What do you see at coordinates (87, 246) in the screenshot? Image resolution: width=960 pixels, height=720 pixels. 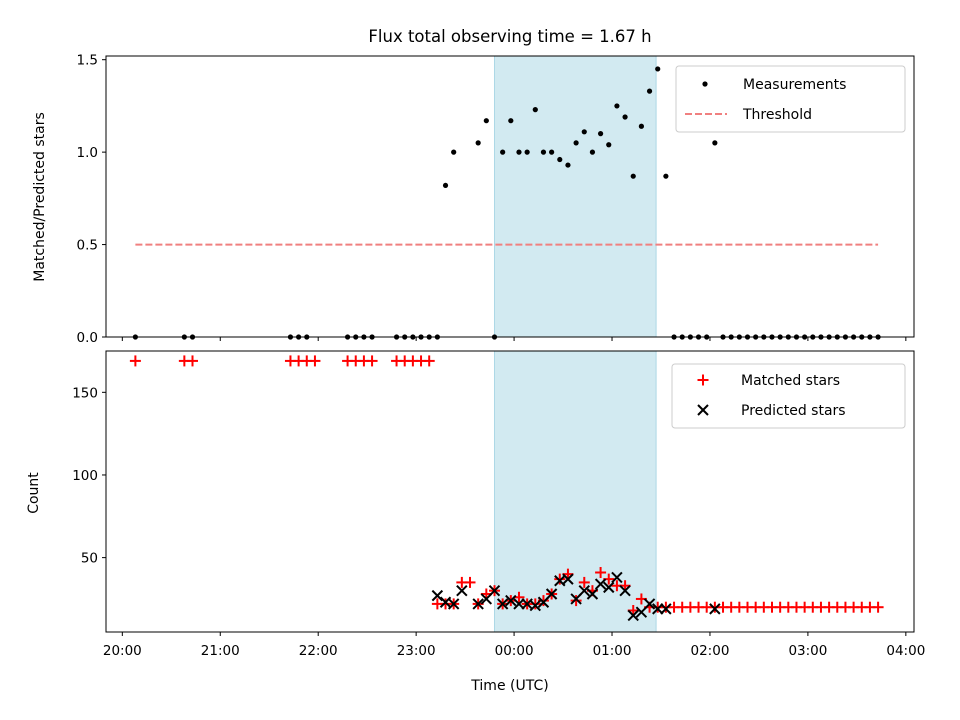 I see `top-y-tick-label-1: 0.5` at bounding box center [87, 246].